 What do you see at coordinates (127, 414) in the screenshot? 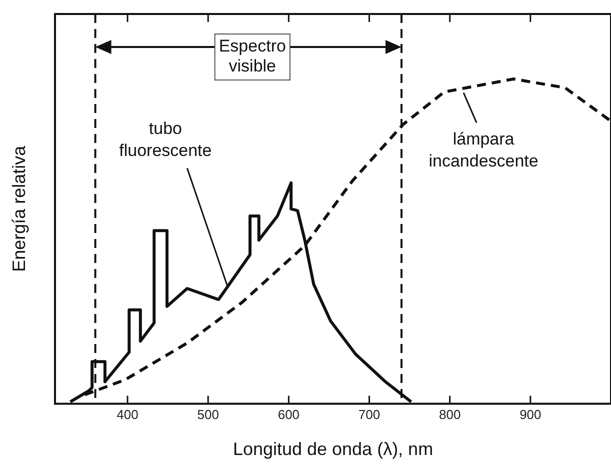
I see `x-tick-label: 400` at bounding box center [127, 414].